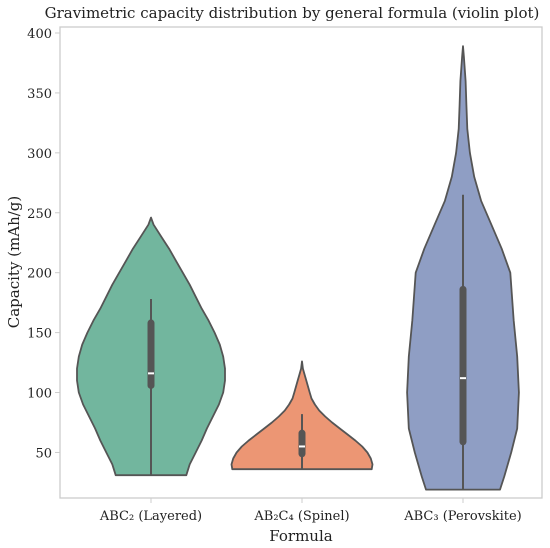 The height and width of the screenshot is (548, 550). What do you see at coordinates (39, 214) in the screenshot?
I see `y-tick-label: 250` at bounding box center [39, 214].